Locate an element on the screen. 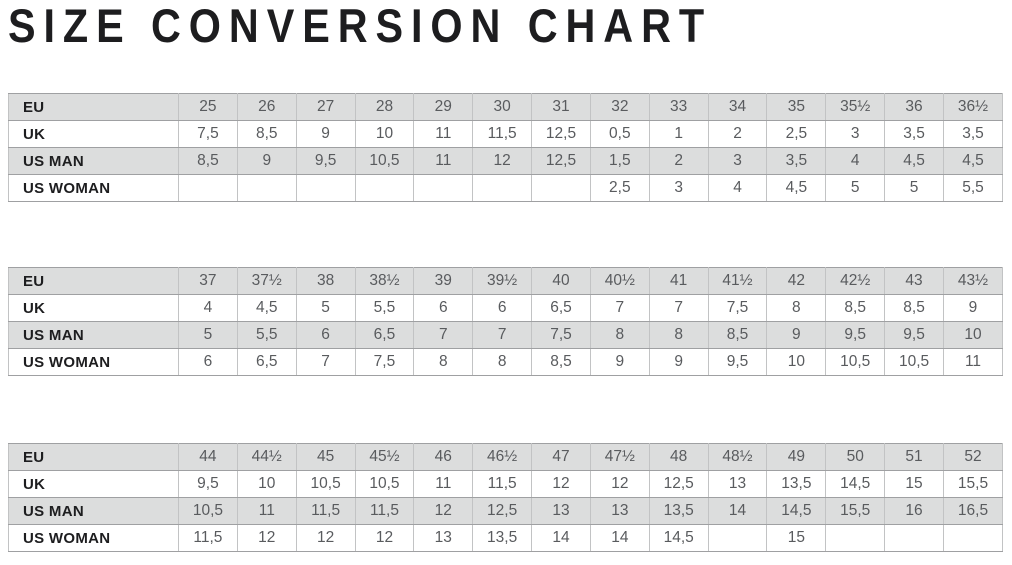 This screenshot has height=565, width=1012. table-row-us-woman: US WOMAN 11,5 12 12 12 13 13,5 14 14 14,5 15 is located at coordinates (506, 538).